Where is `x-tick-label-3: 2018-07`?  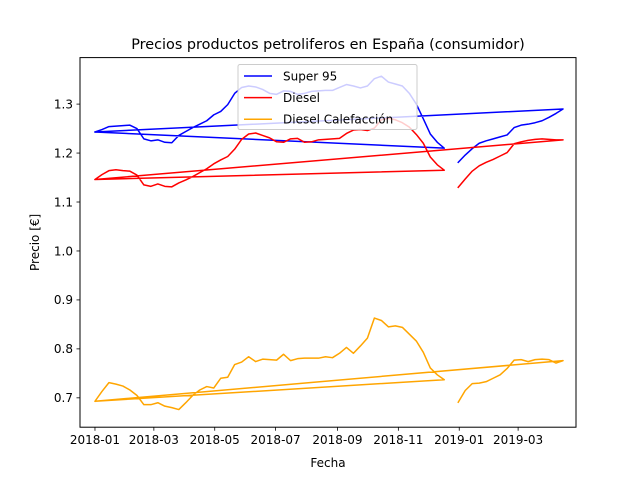
x-tick-label-3: 2018-07 is located at coordinates (276, 440).